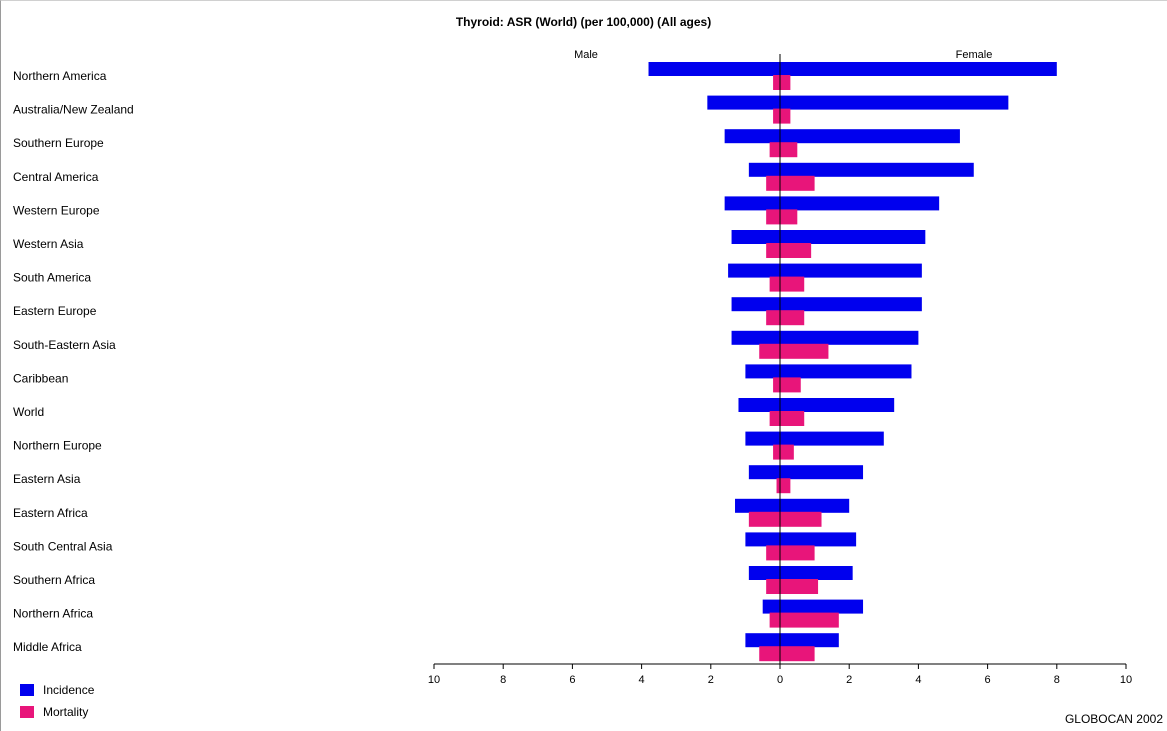 This screenshot has width=1167, height=731. What do you see at coordinates (52, 278) in the screenshot?
I see `category-label-south-america: South America` at bounding box center [52, 278].